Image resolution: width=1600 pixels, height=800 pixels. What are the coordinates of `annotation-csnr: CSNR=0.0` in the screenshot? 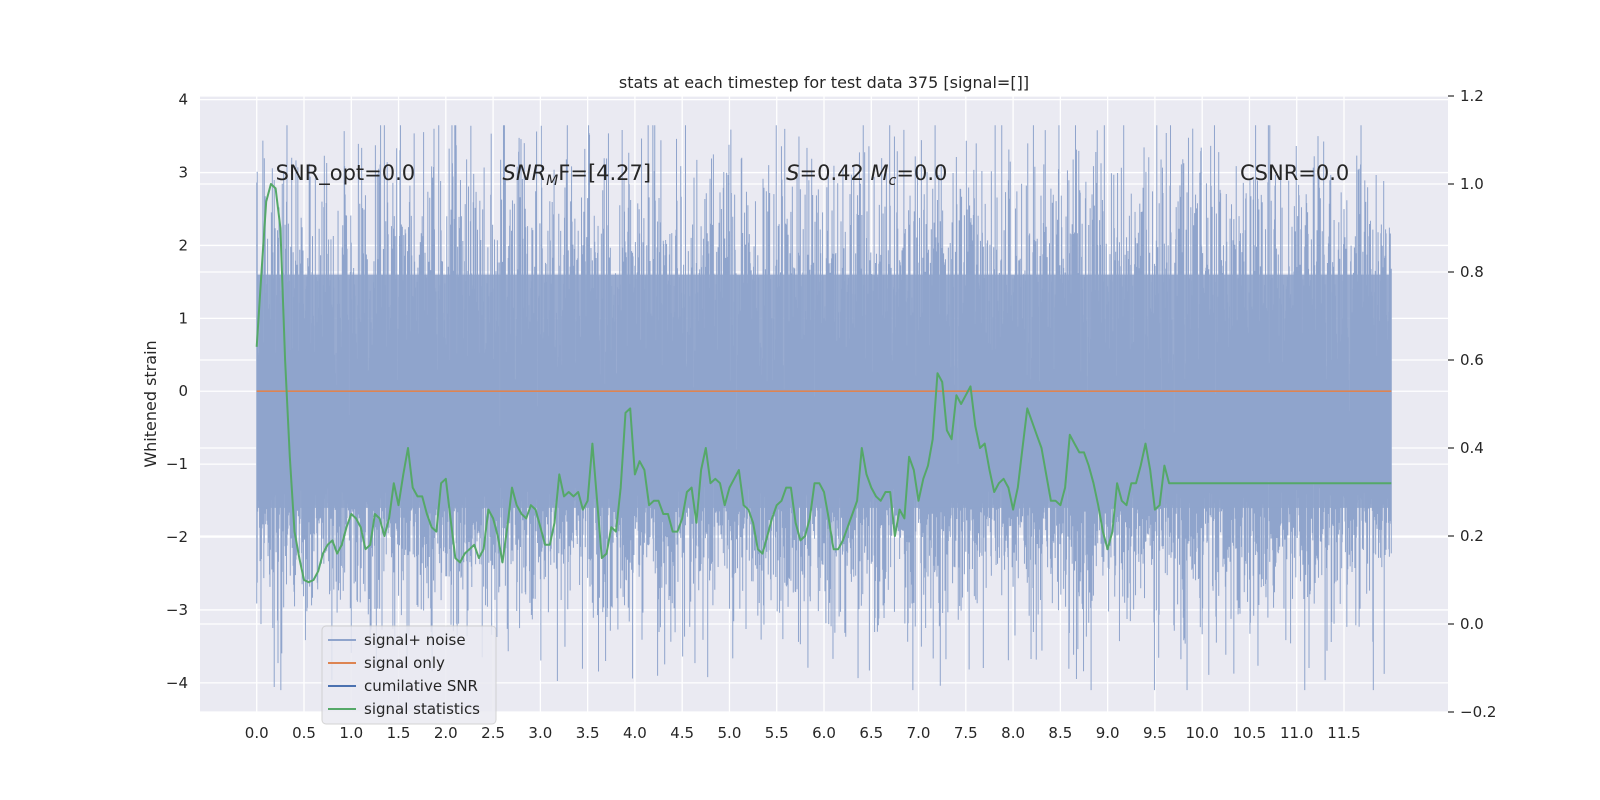 It's located at (1294, 173).